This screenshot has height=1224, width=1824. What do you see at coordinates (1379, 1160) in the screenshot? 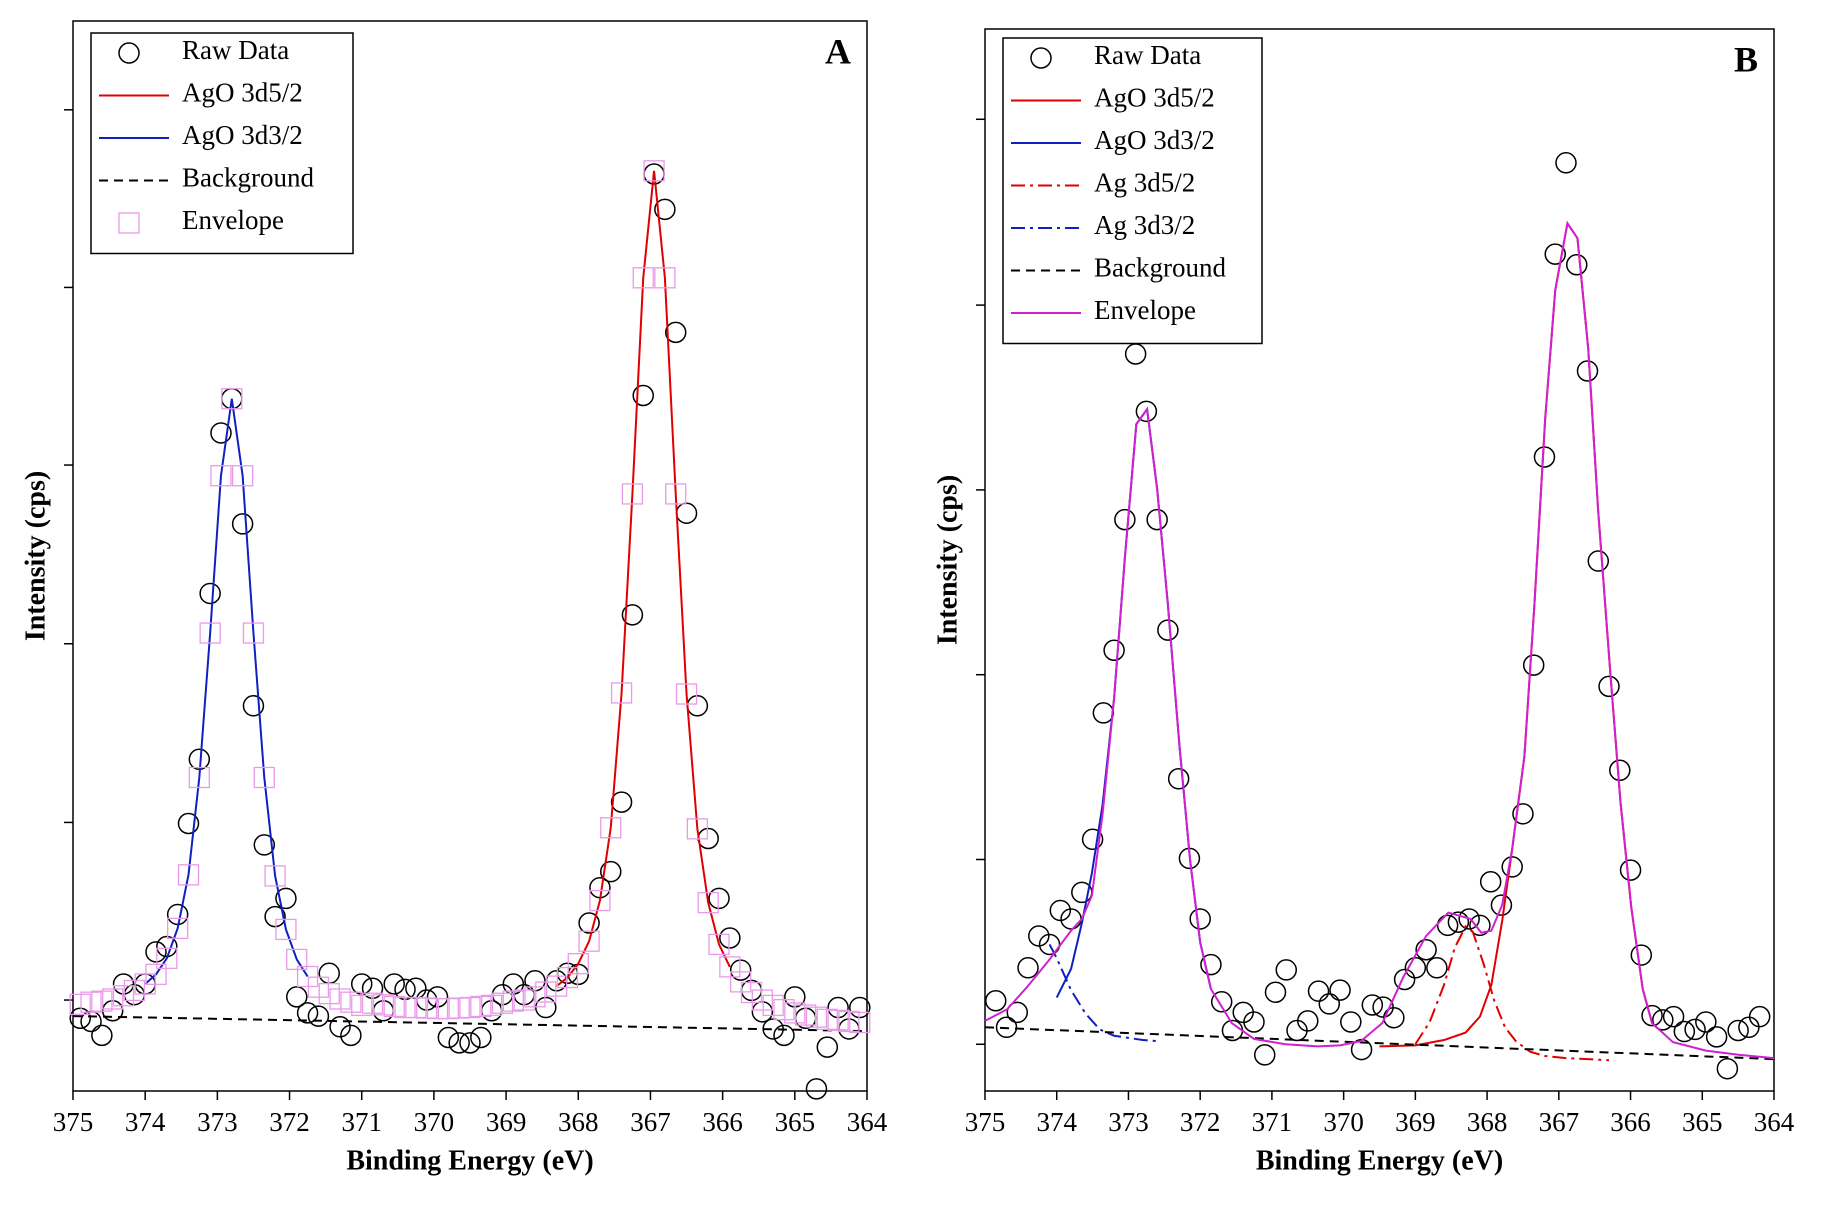
I see `x-axis-title: Binding Energy (eV)` at bounding box center [1379, 1160].